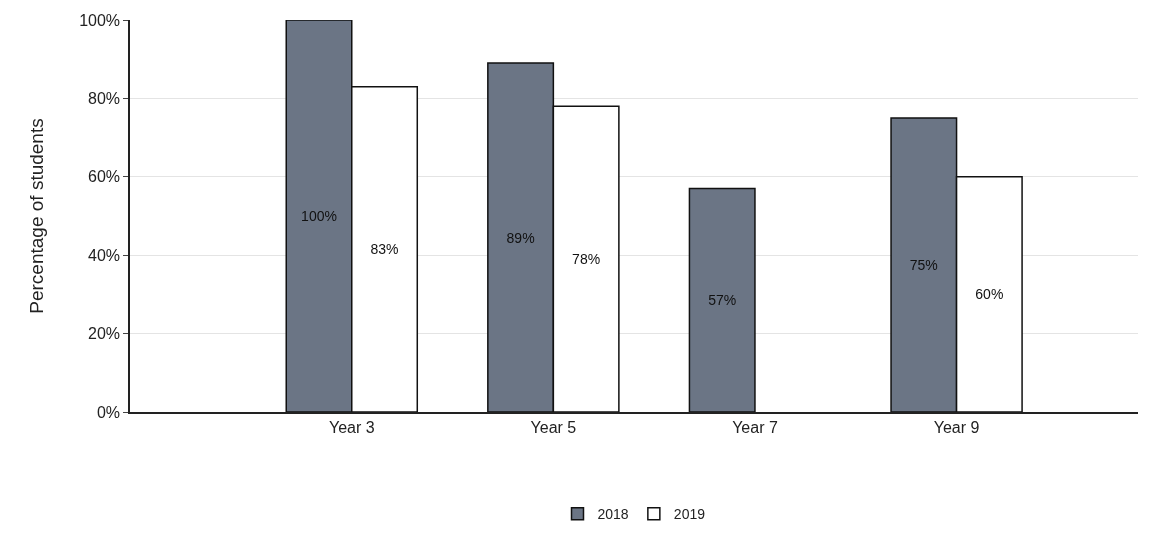 The width and height of the screenshot is (1153, 542). What do you see at coordinates (319, 216) in the screenshot?
I see `data-label: 100%` at bounding box center [319, 216].